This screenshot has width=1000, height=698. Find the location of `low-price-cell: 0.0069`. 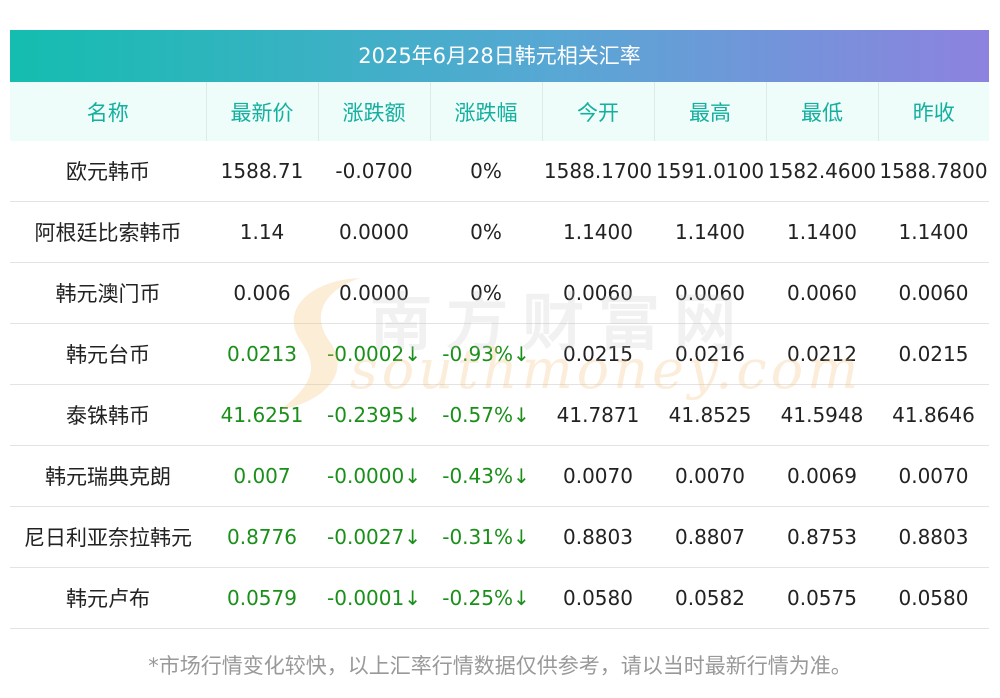

low-price-cell: 0.0069 is located at coordinates (822, 476).